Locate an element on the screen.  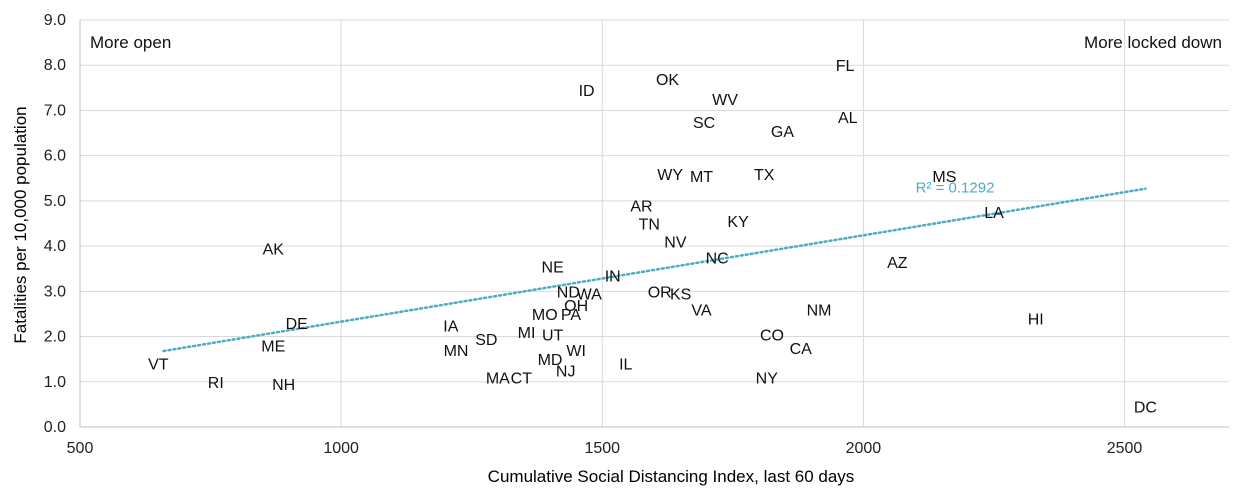
point-label-ia: IA is located at coordinates (450, 326).